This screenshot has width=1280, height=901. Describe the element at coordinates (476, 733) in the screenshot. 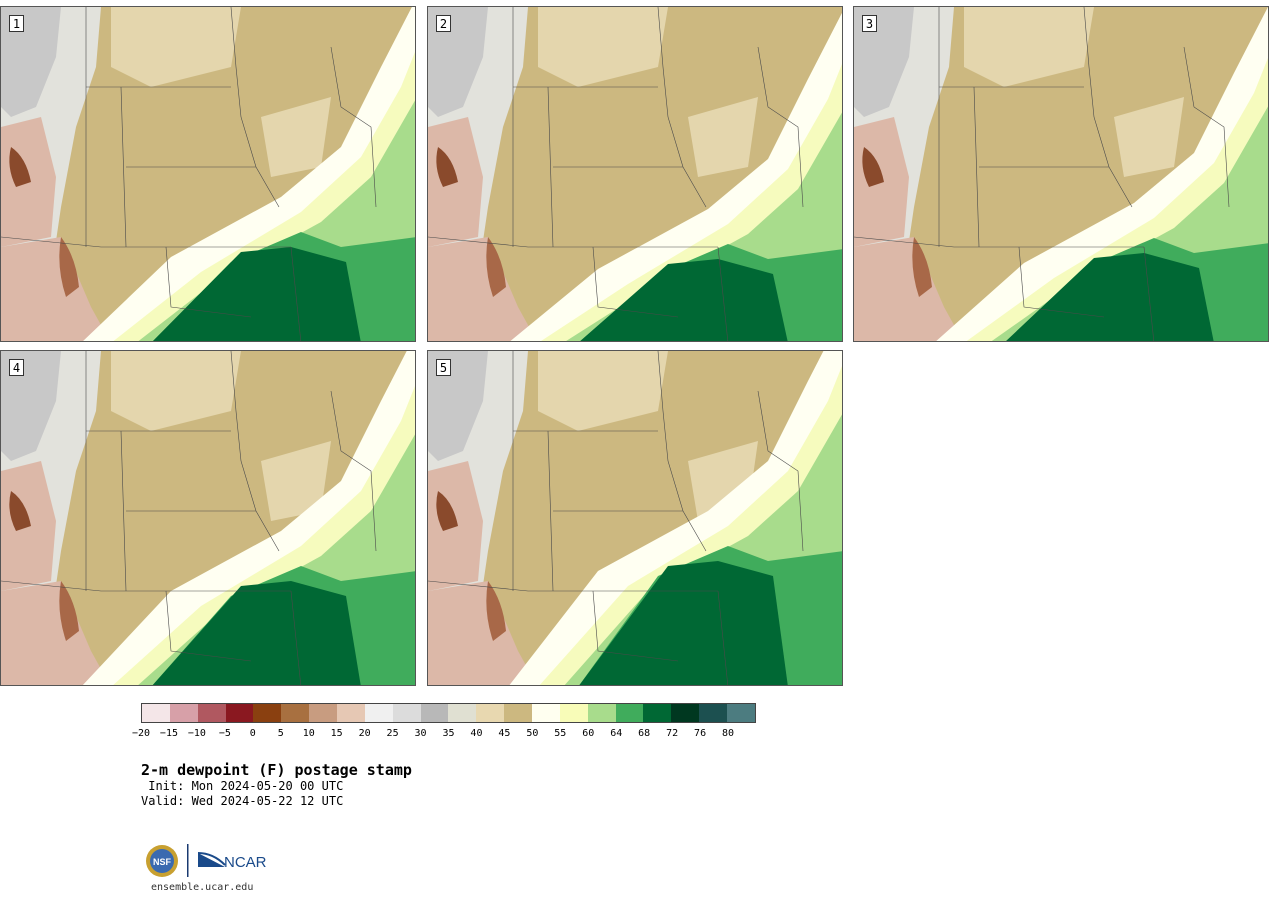

I see `colorbar-tick-label: 40` at that location.